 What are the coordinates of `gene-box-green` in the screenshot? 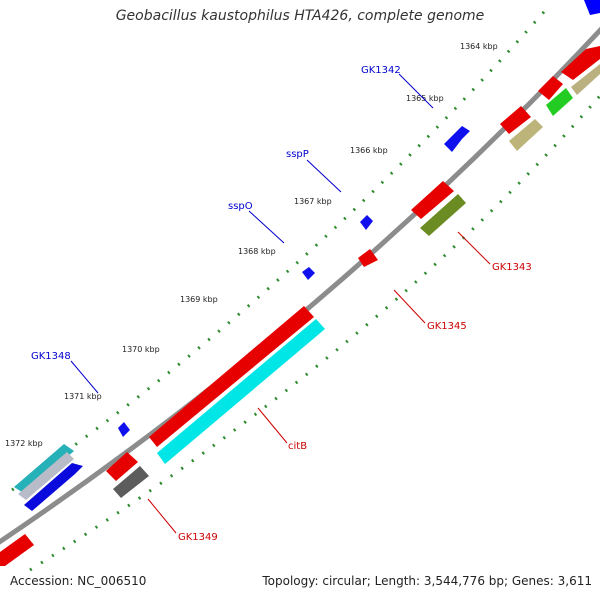 It's located at (559, 102).